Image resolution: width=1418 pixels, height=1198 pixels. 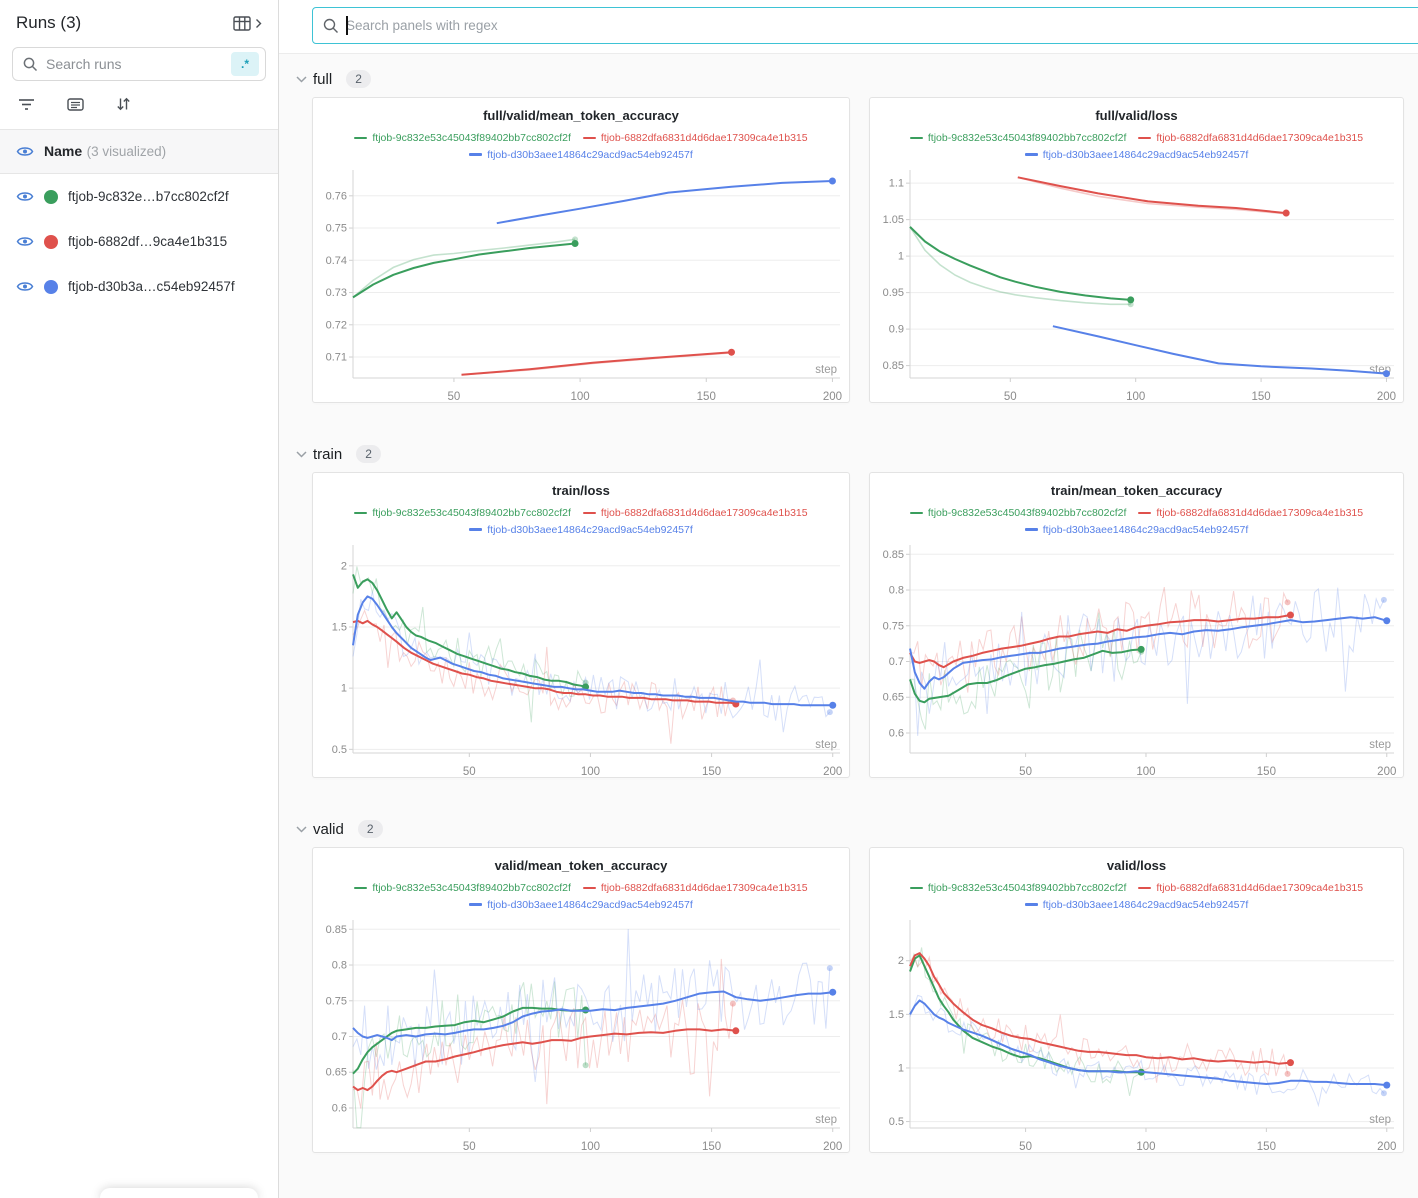 What do you see at coordinates (896, 1122) in the screenshot?
I see `svg-text: 0.5` at bounding box center [896, 1122].